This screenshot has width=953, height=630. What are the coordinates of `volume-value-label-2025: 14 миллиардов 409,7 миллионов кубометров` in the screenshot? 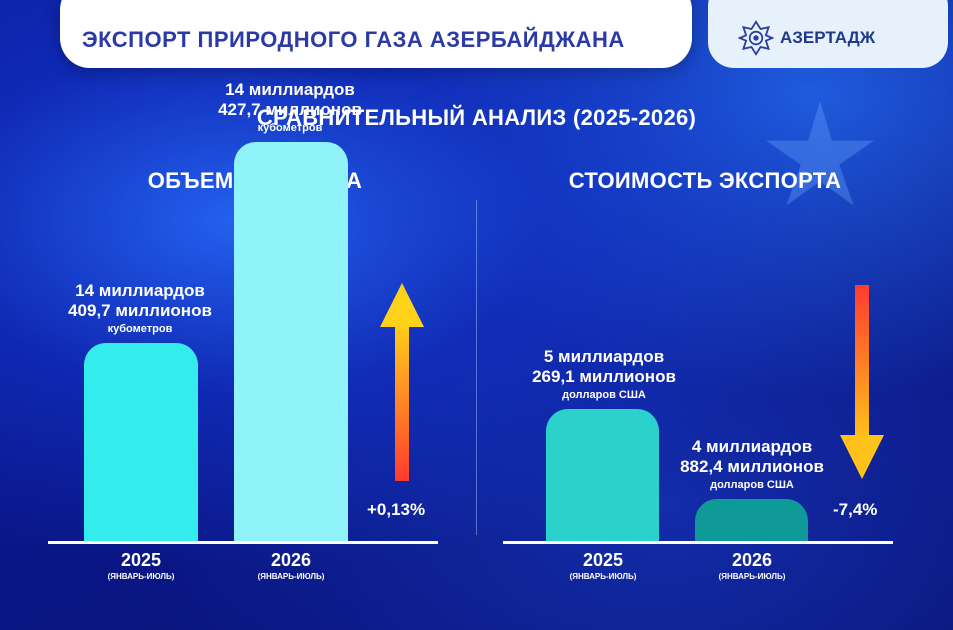 It's located at (140, 309).